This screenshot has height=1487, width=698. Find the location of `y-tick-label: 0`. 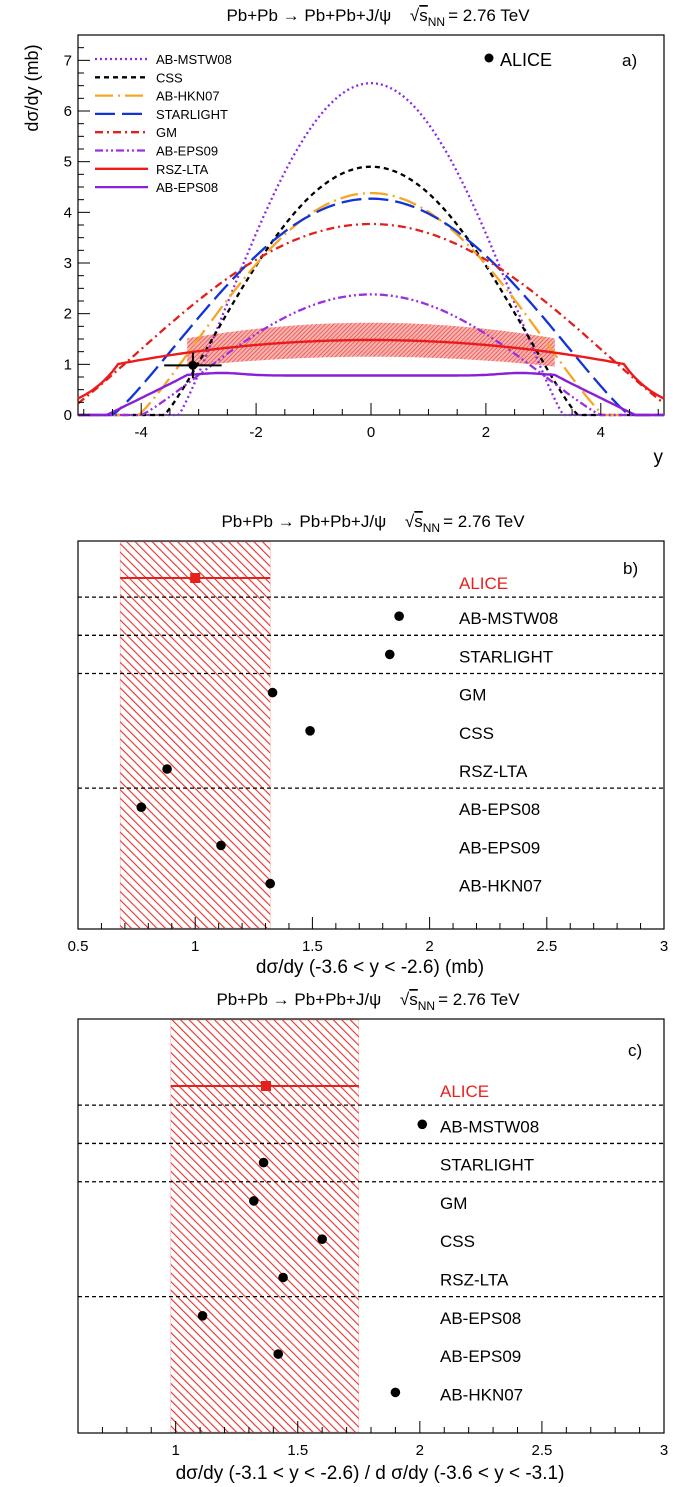

y-tick-label: 0 is located at coordinates (68, 415).